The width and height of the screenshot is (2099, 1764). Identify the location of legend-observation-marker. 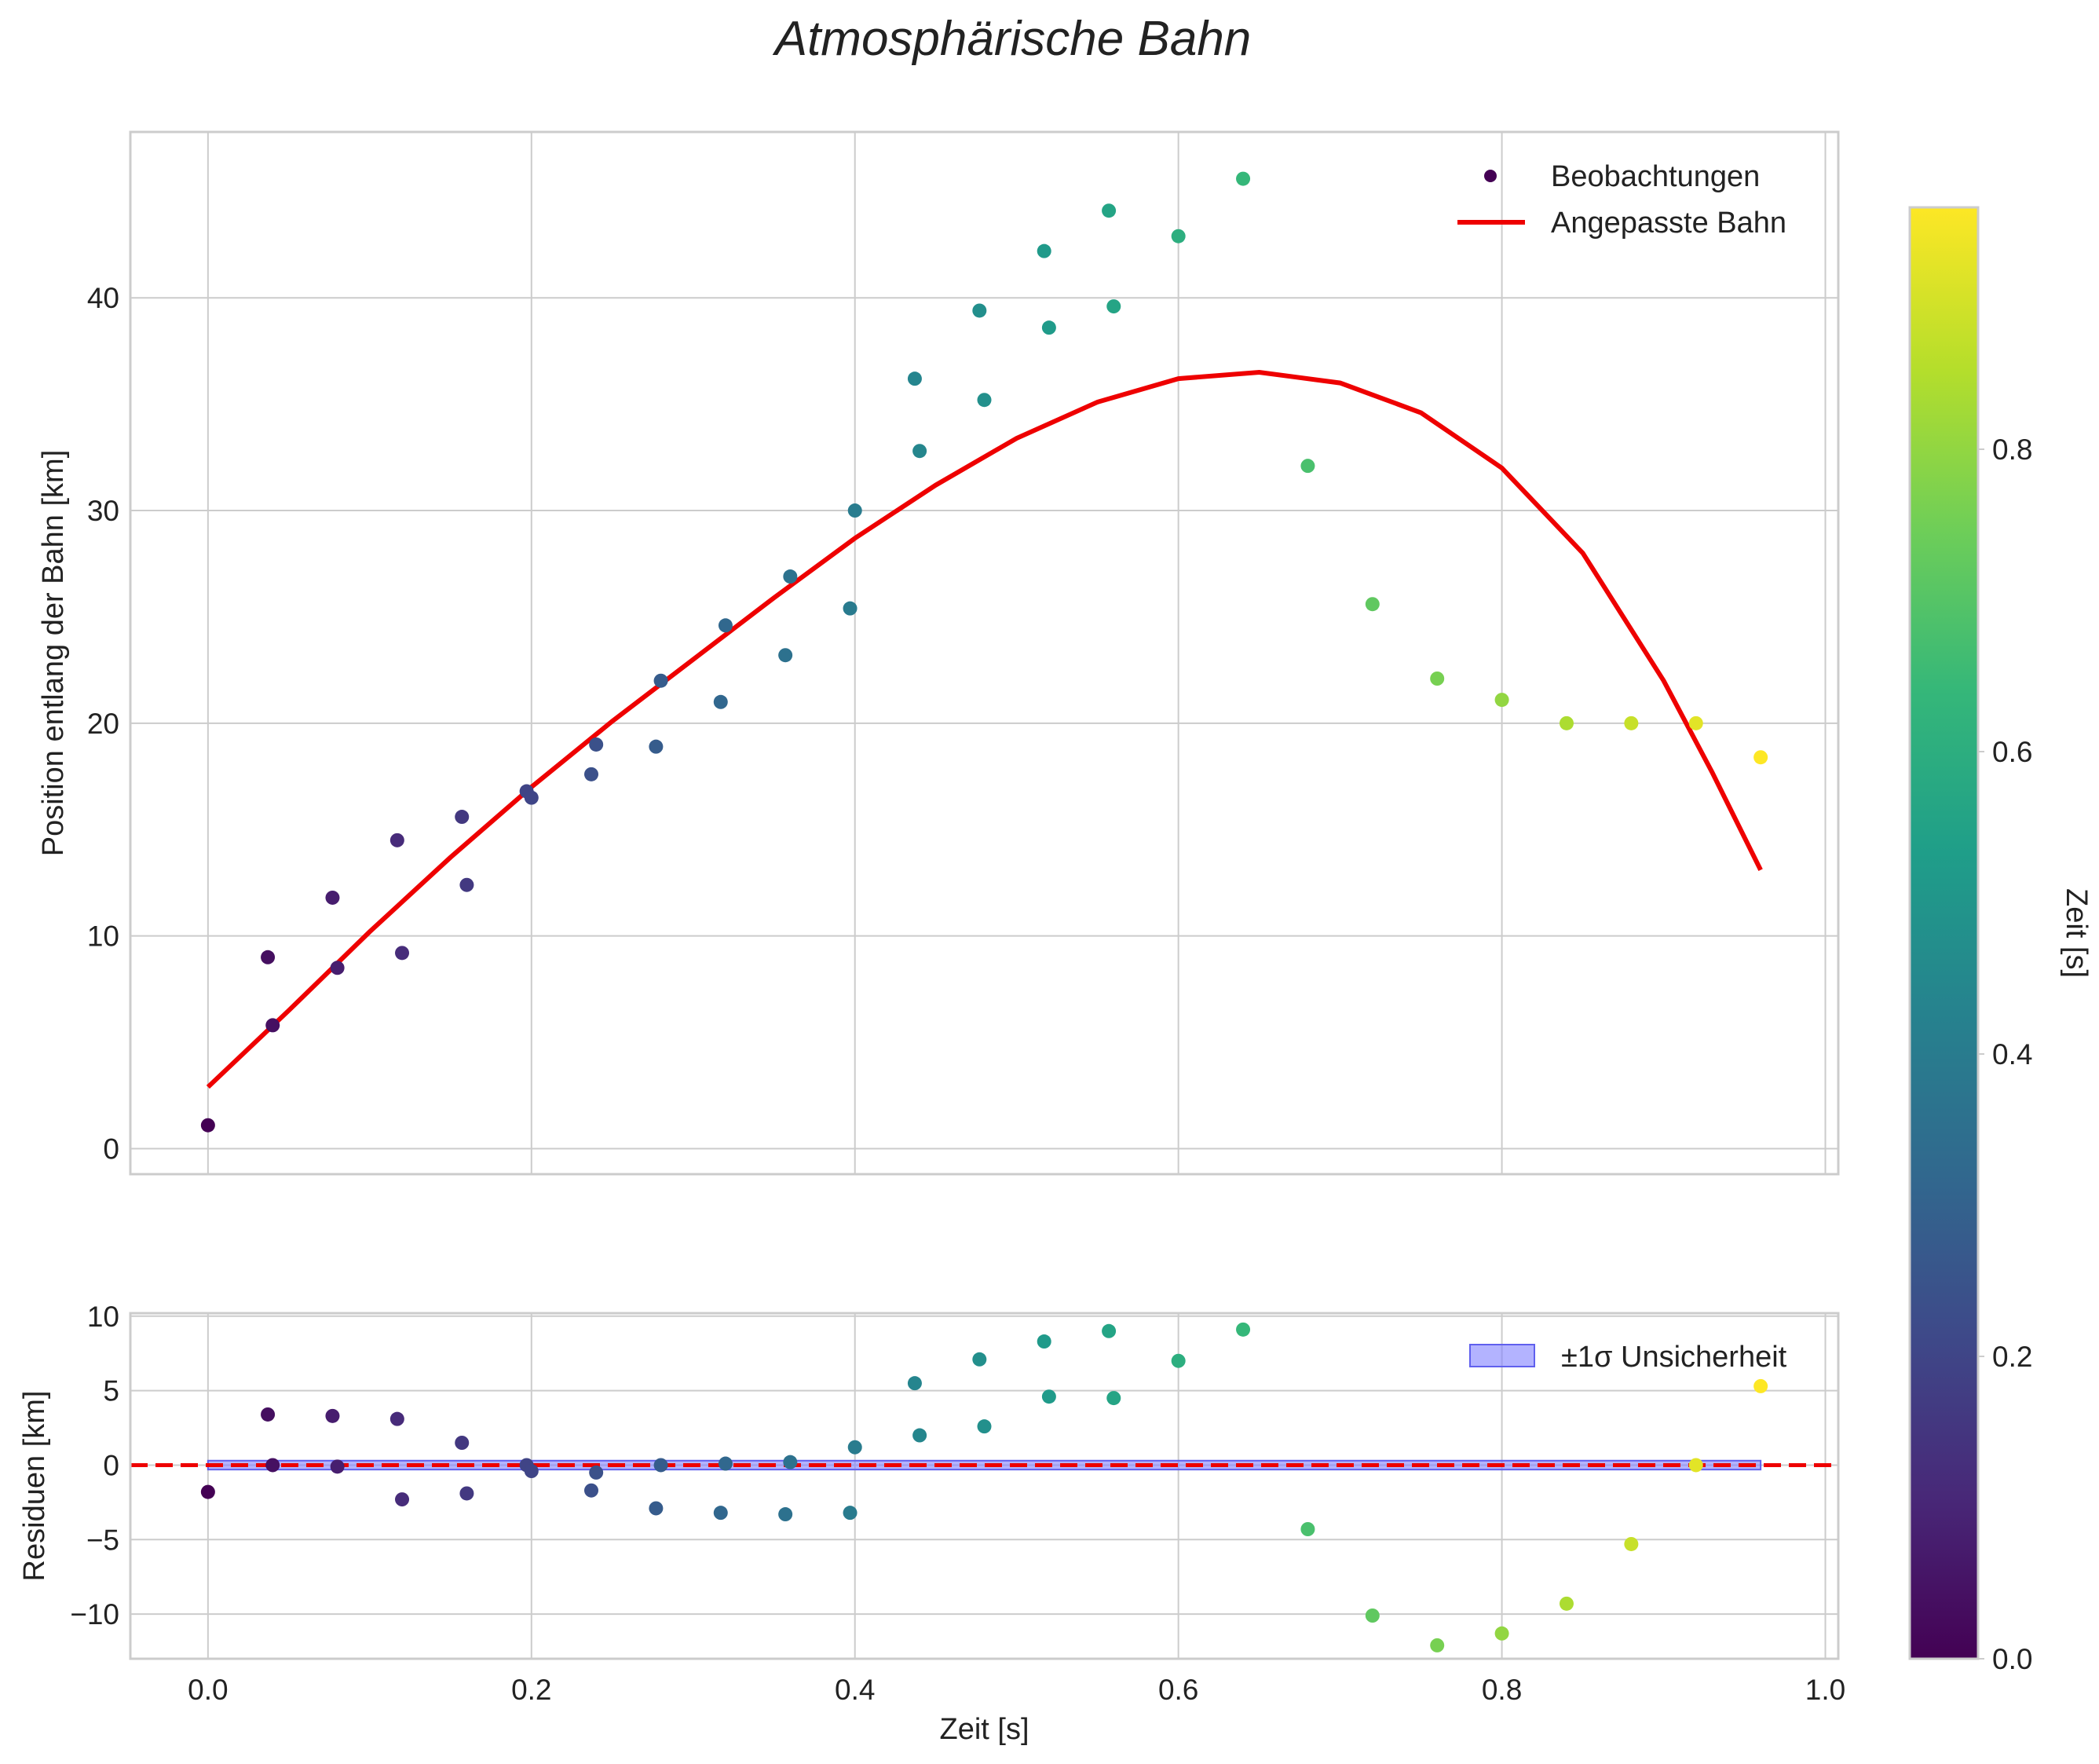
(1490, 176).